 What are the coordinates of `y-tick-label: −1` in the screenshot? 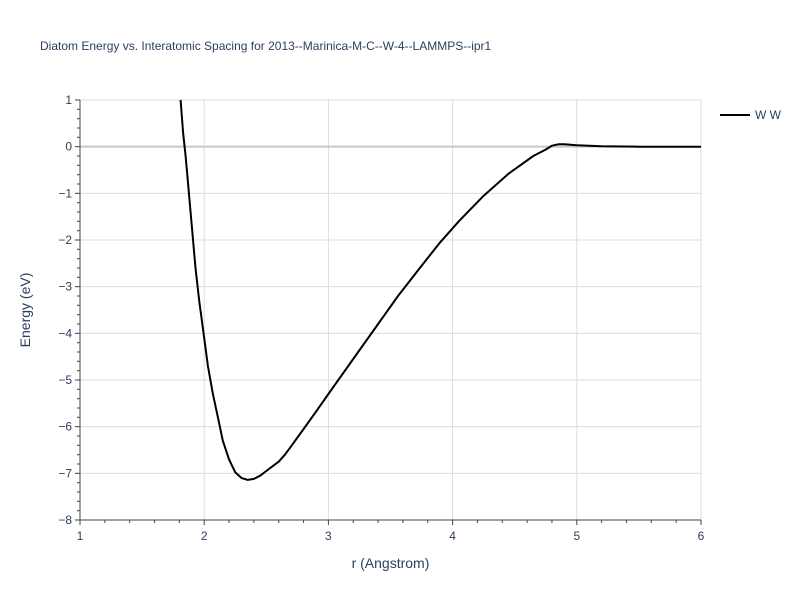 It's located at (65, 193).